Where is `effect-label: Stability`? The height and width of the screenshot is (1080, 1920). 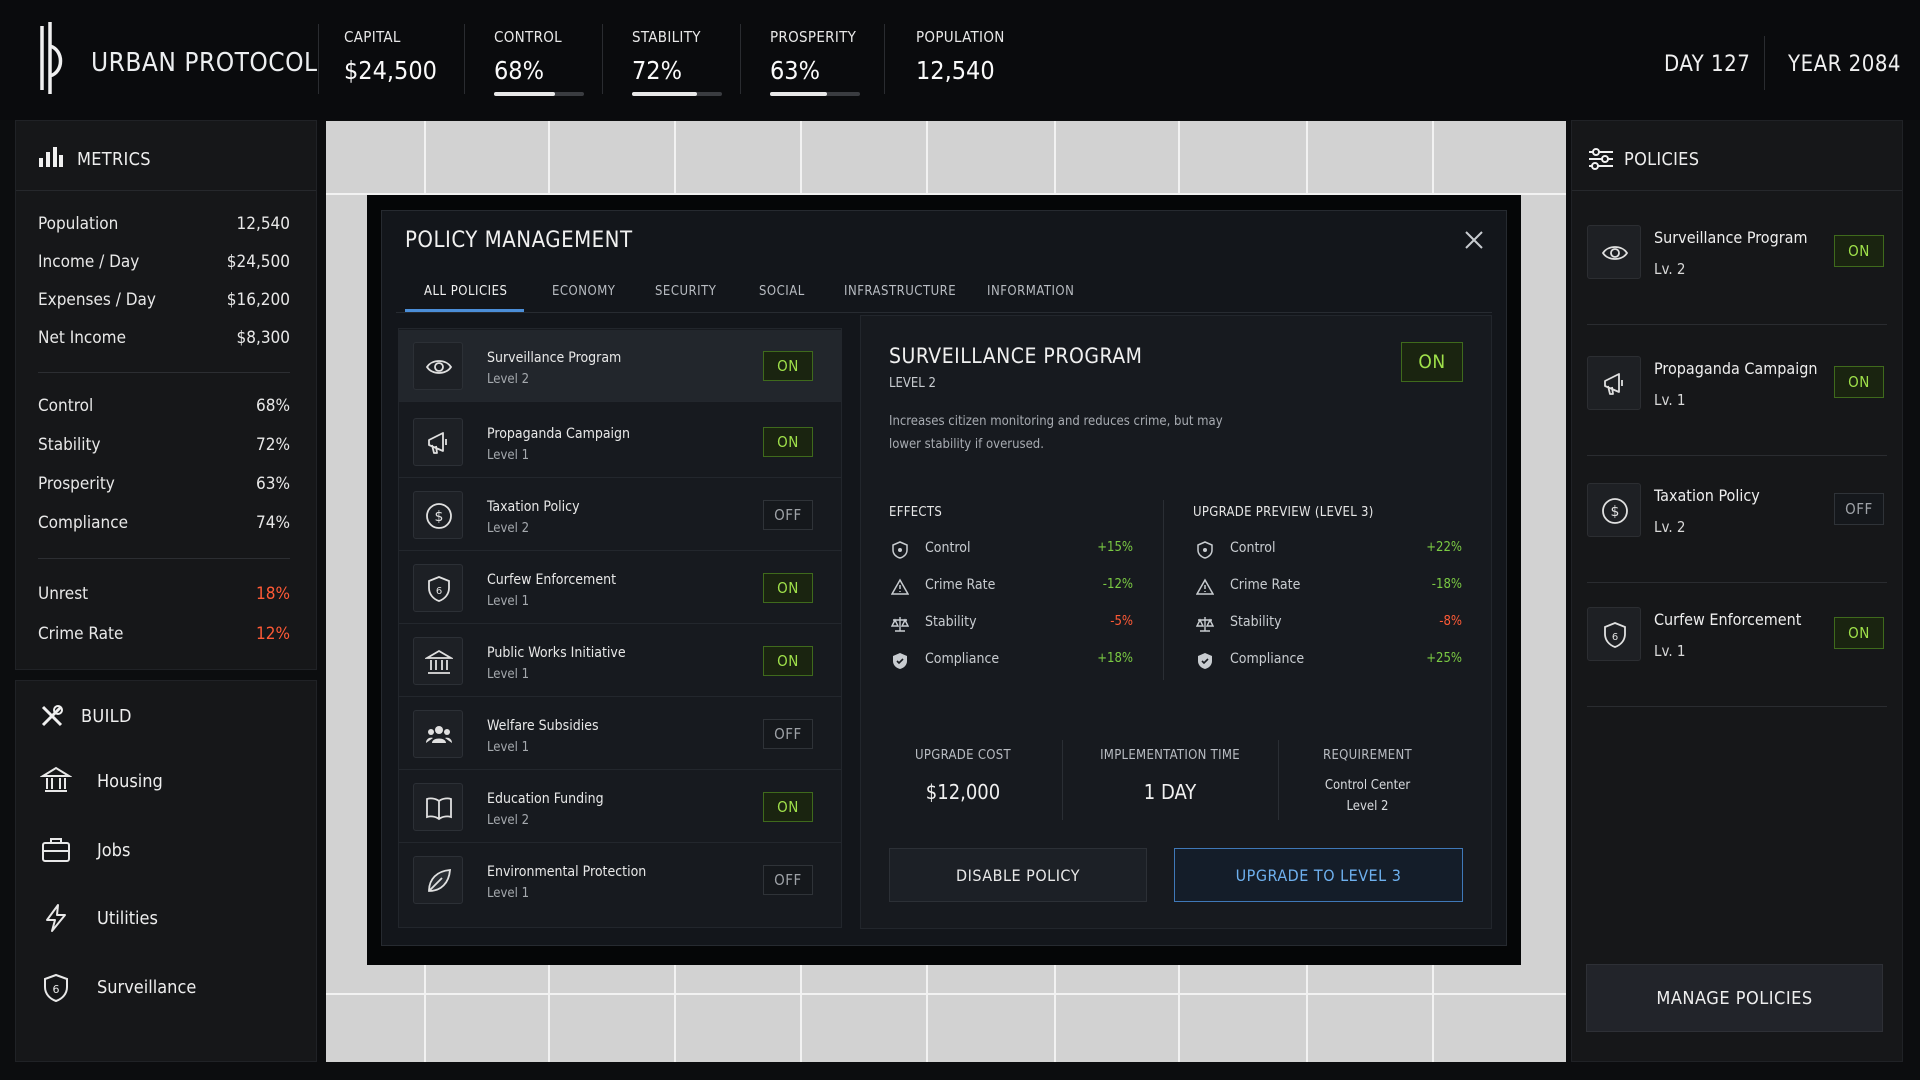
effect-label: Stability is located at coordinates (951, 622).